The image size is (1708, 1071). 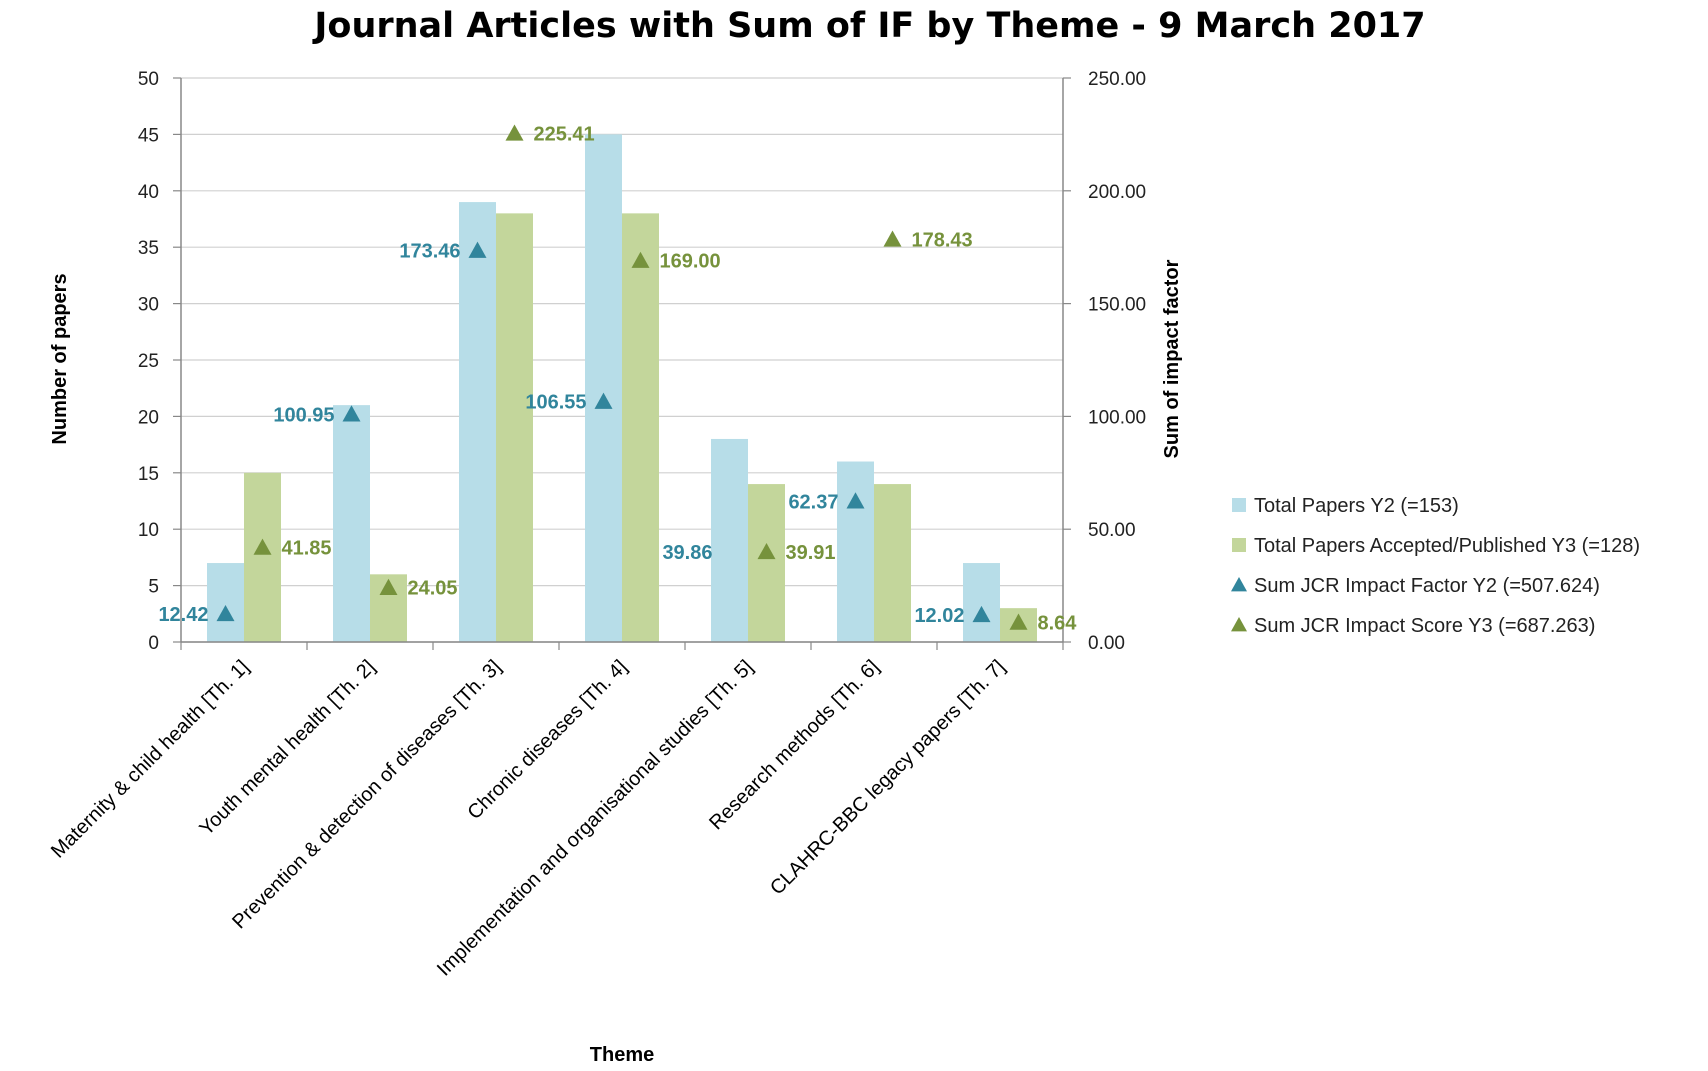 I want to click on data-label: 178.43, so click(x=942, y=240).